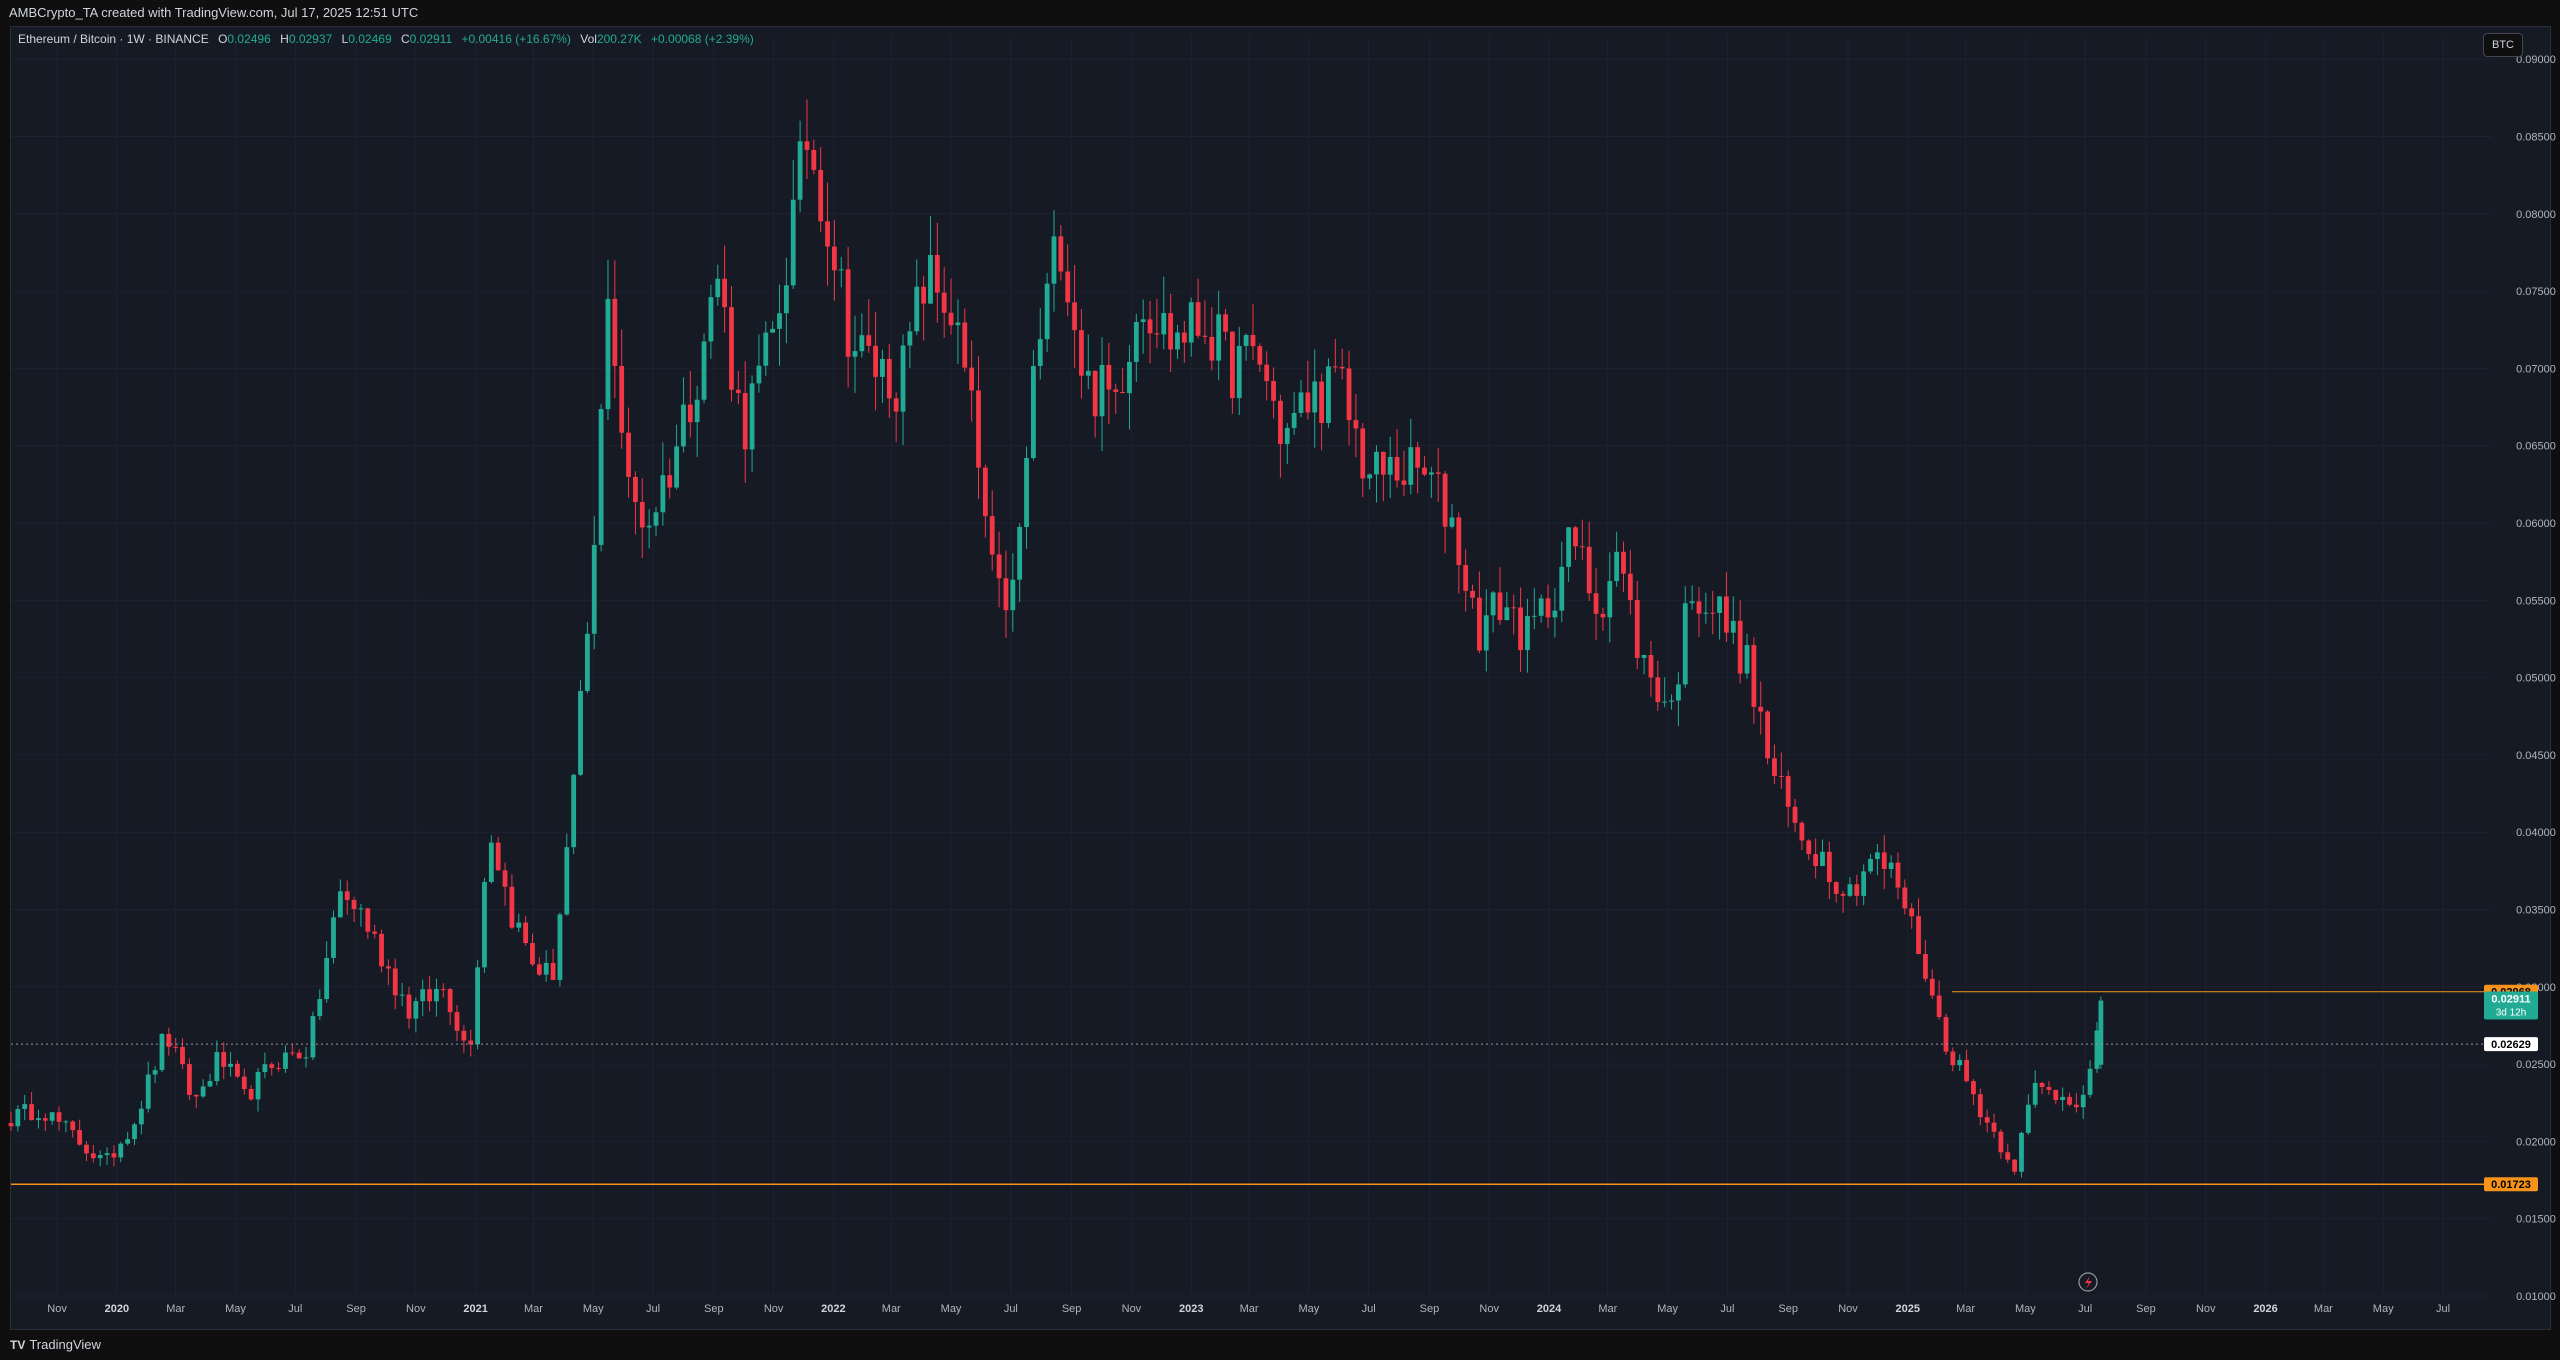  Describe the element at coordinates (18, 1345) in the screenshot. I see `tradingview-logo-icon: TV` at that location.